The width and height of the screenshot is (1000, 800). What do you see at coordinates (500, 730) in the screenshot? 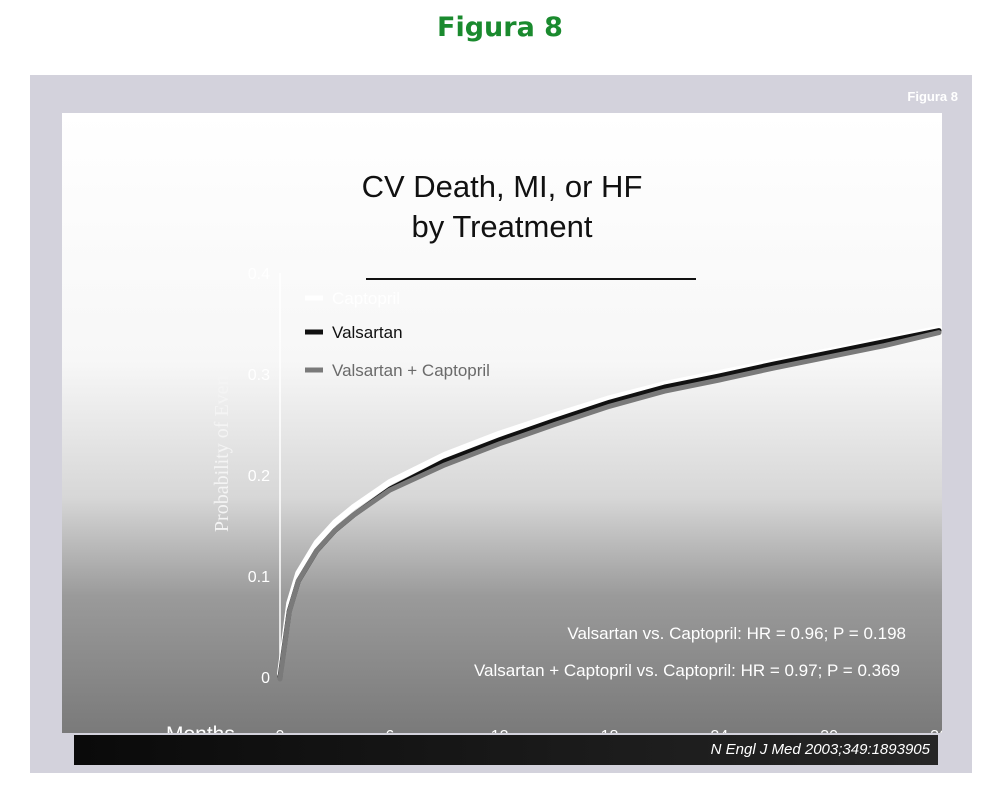
I see `x-tick-label: 12` at bounding box center [500, 730].